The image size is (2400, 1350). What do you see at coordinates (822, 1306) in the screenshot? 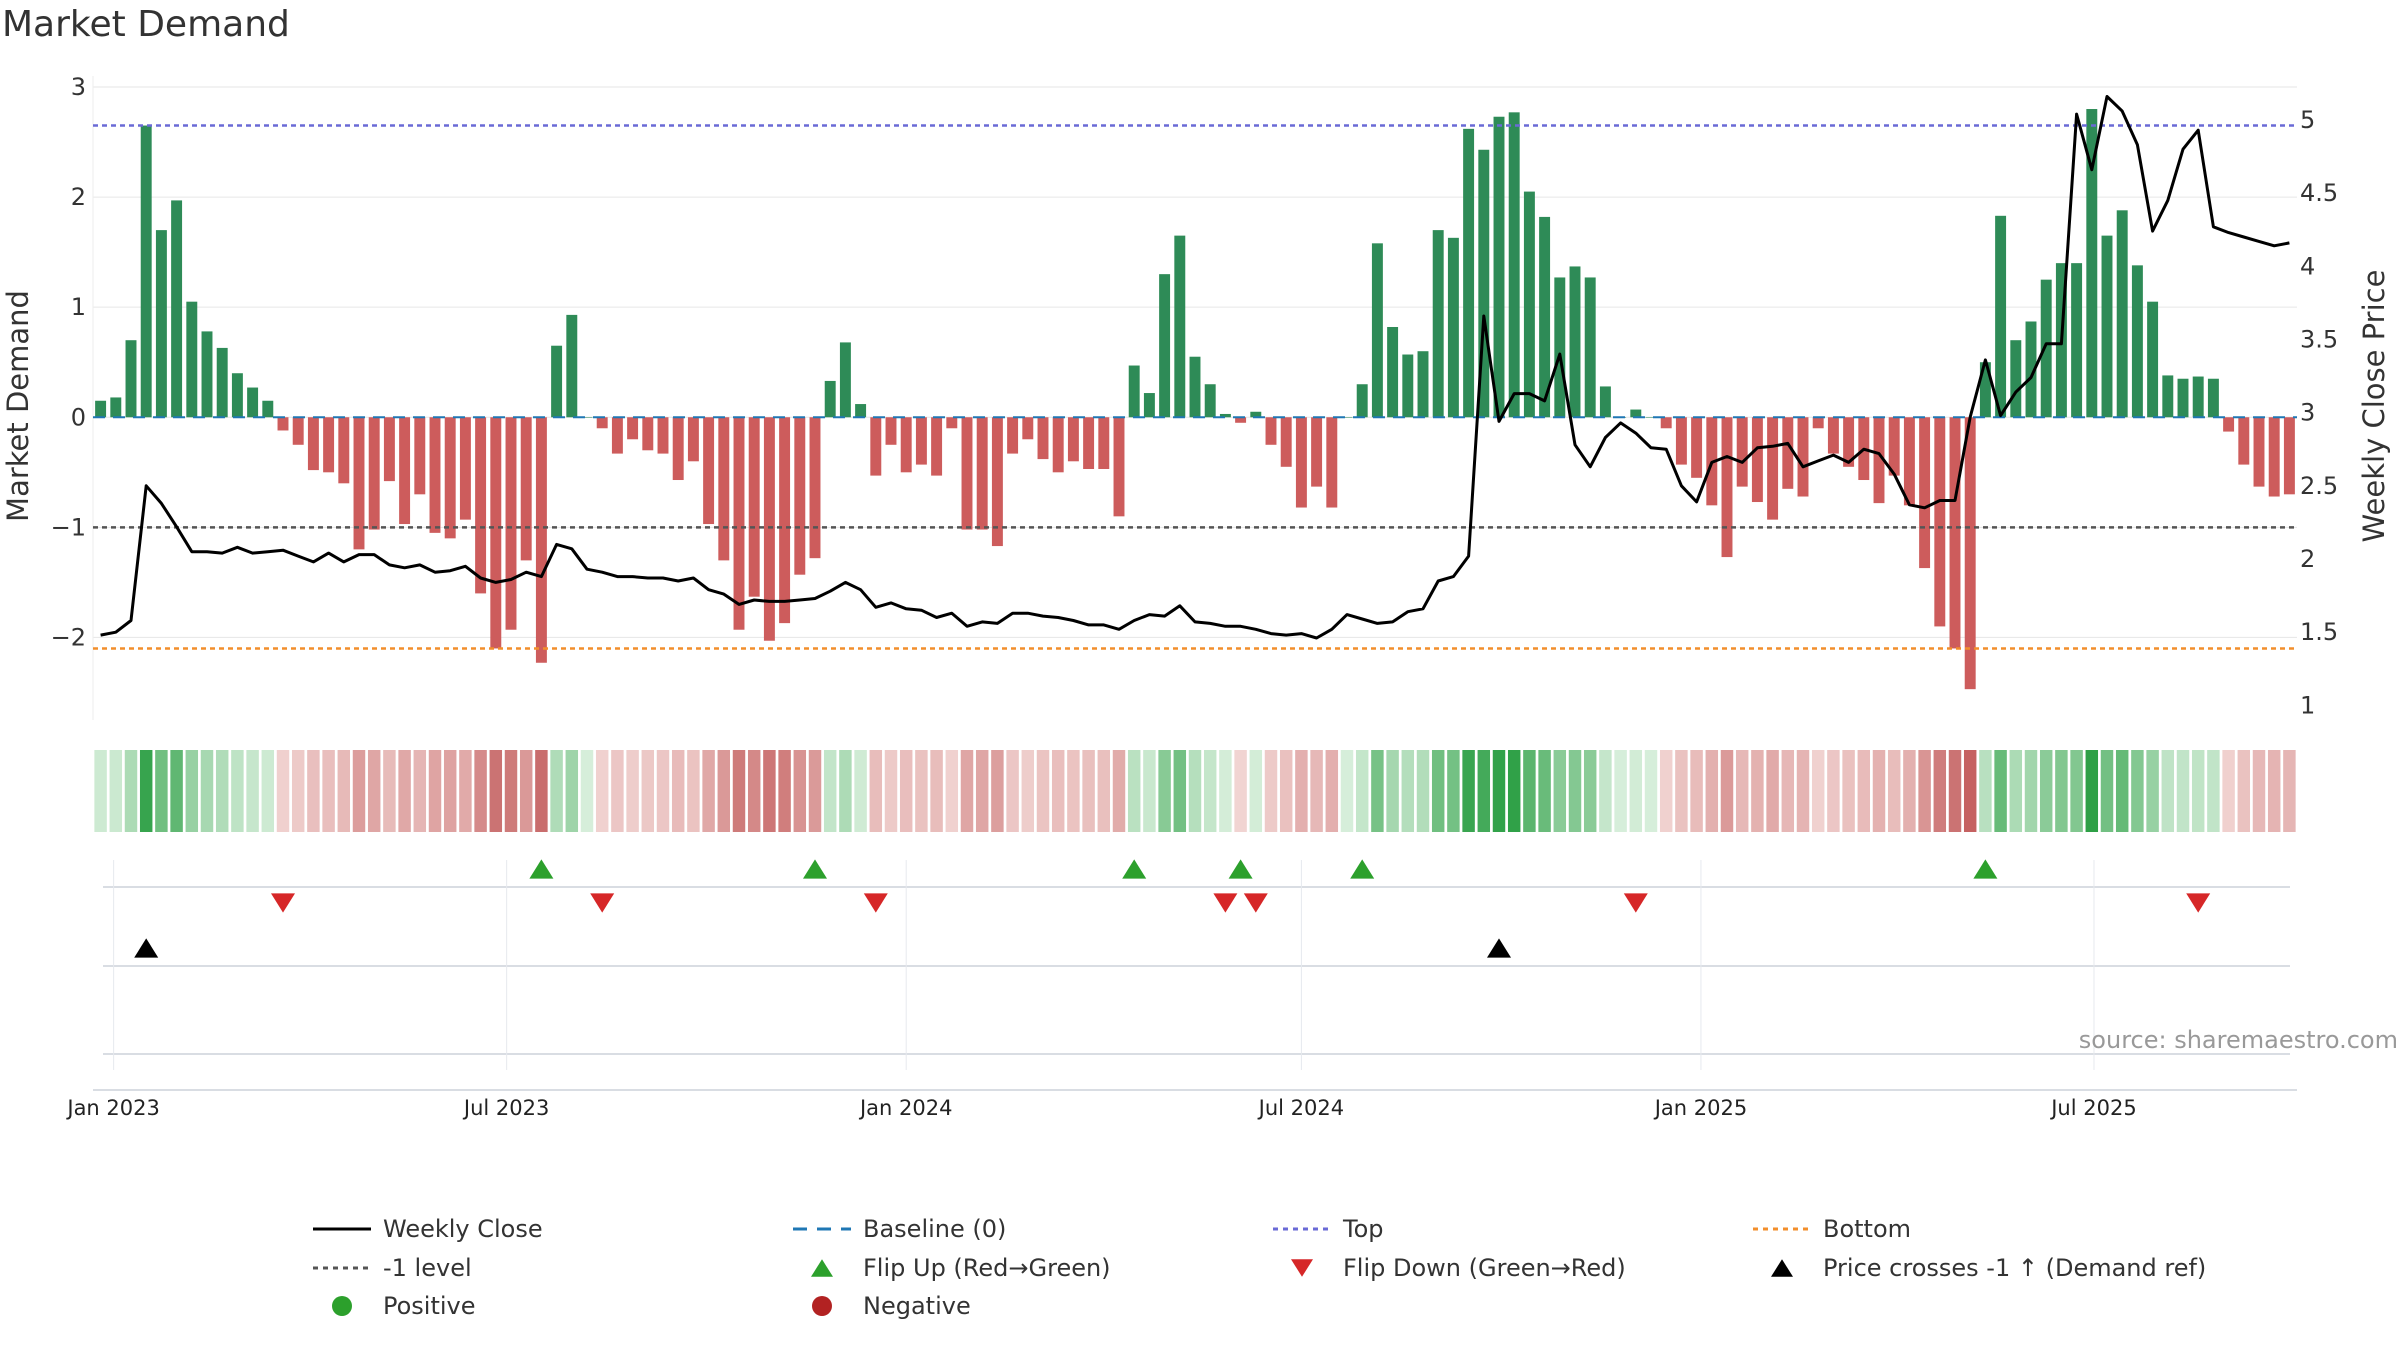
I see `legend-swatch-circle` at bounding box center [822, 1306].